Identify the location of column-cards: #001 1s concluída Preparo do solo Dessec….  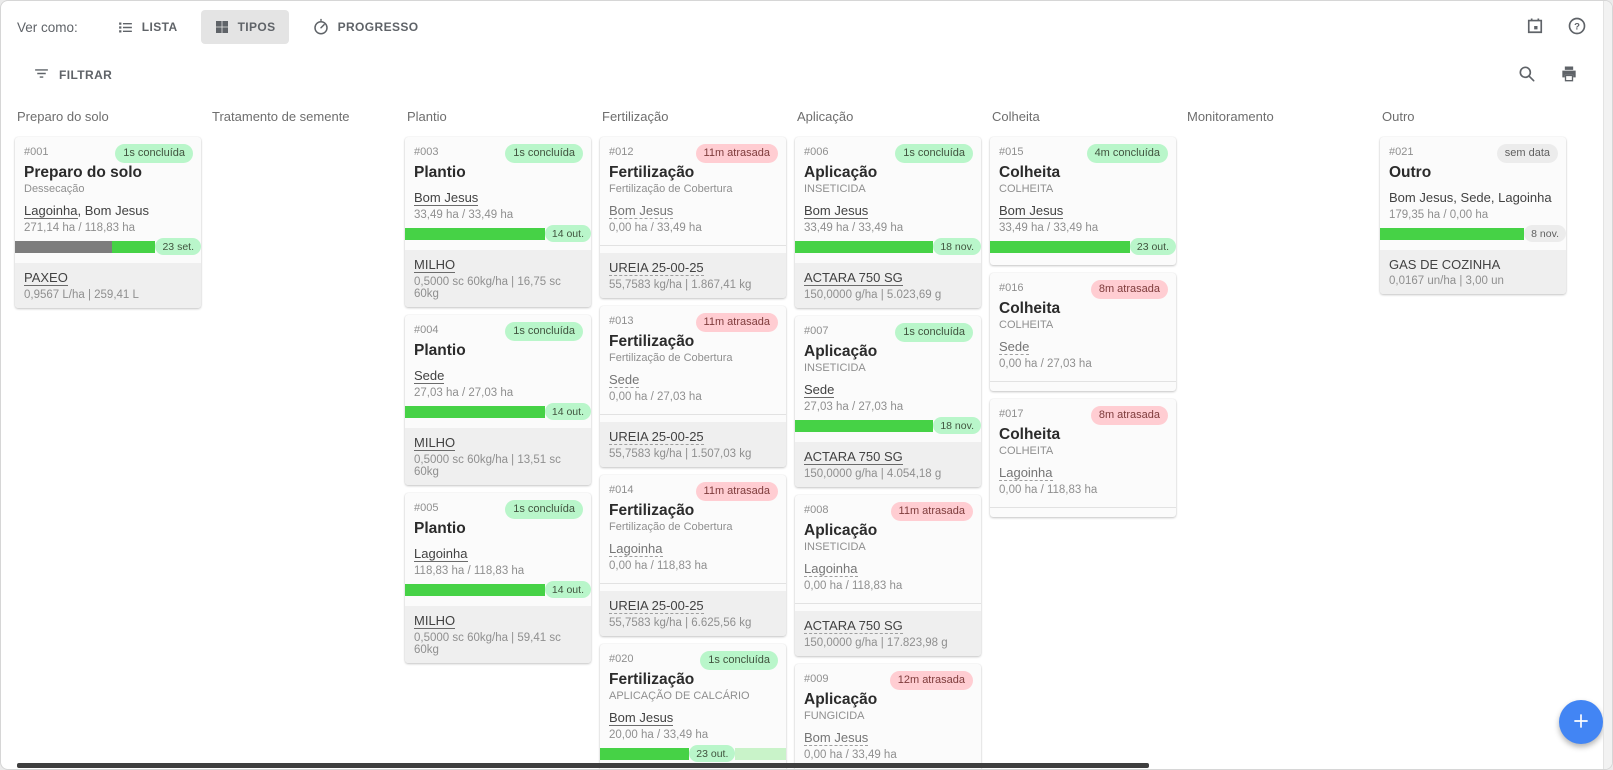
(108, 222).